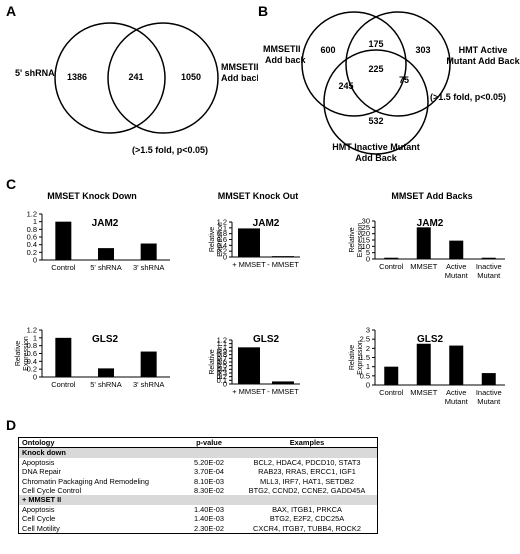 The height and width of the screenshot is (554, 520). Describe the element at coordinates (35, 260) in the screenshot. I see `chart-1-y-tick-label: 0` at that location.